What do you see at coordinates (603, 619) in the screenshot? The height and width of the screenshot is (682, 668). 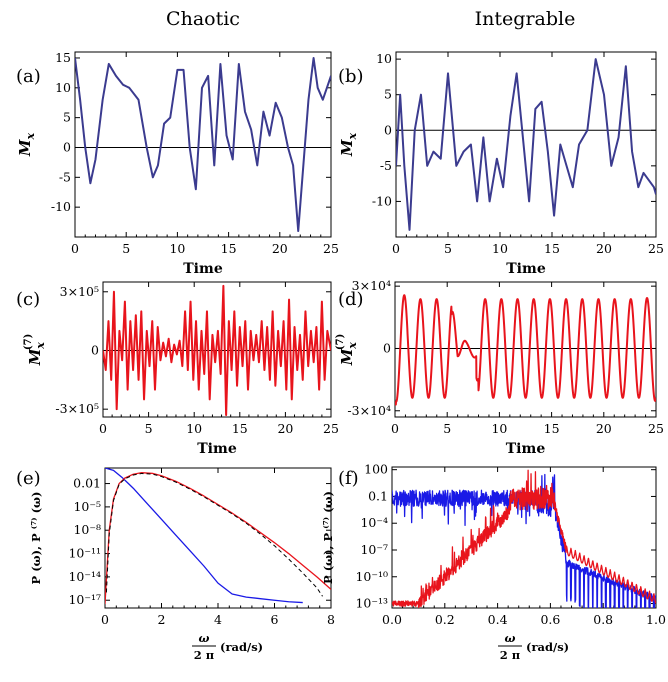 I see `x-tick-label: 0.8` at bounding box center [603, 619].